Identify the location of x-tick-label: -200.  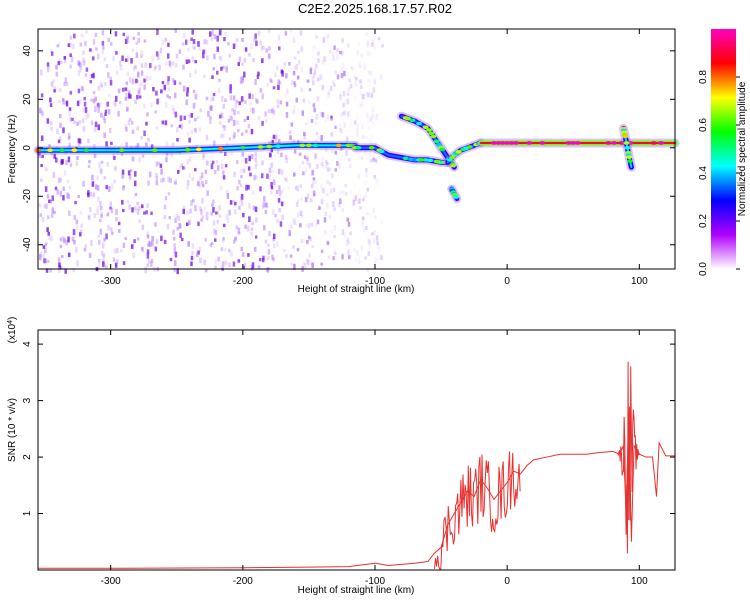
(243, 281).